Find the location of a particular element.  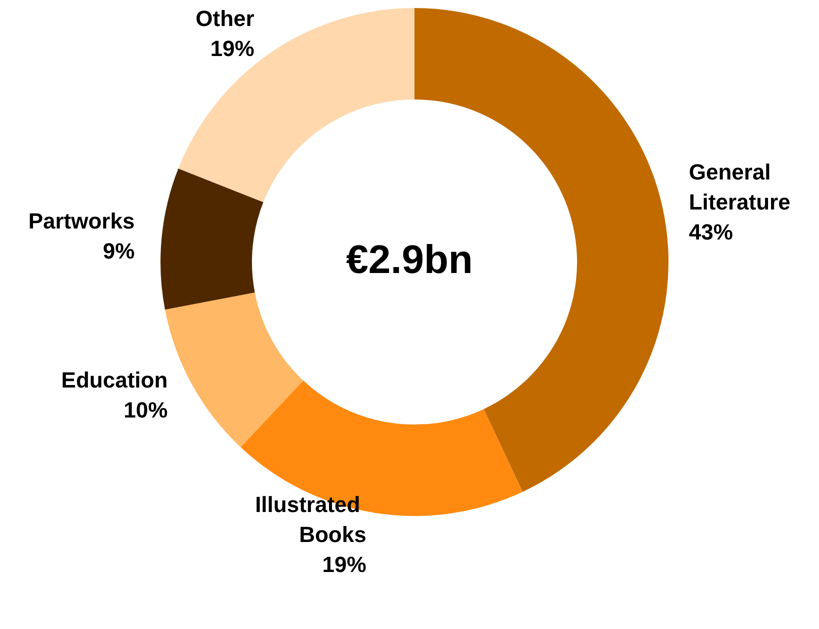

text: €2.9bn is located at coordinates (409, 260).